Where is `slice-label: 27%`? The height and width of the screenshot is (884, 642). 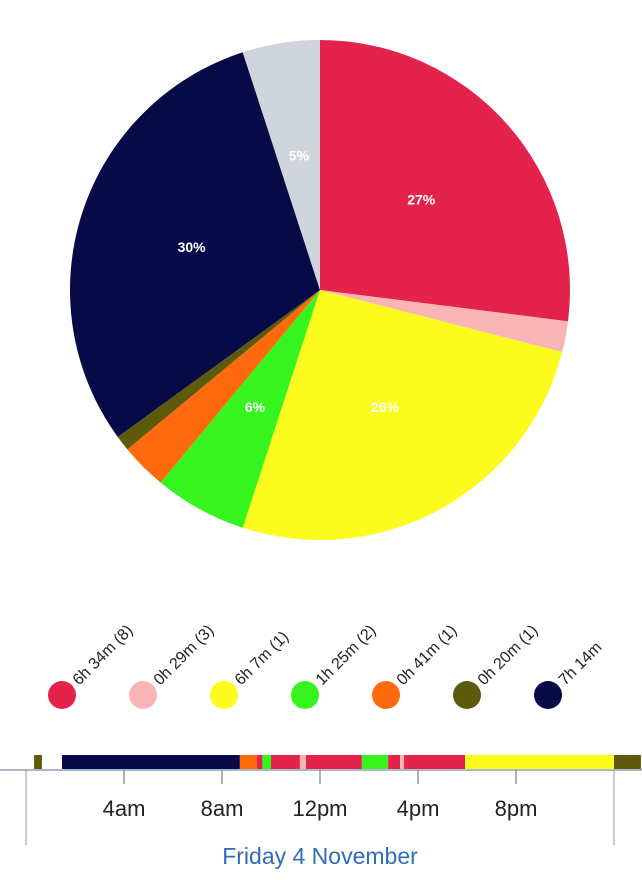 slice-label: 27% is located at coordinates (421, 199).